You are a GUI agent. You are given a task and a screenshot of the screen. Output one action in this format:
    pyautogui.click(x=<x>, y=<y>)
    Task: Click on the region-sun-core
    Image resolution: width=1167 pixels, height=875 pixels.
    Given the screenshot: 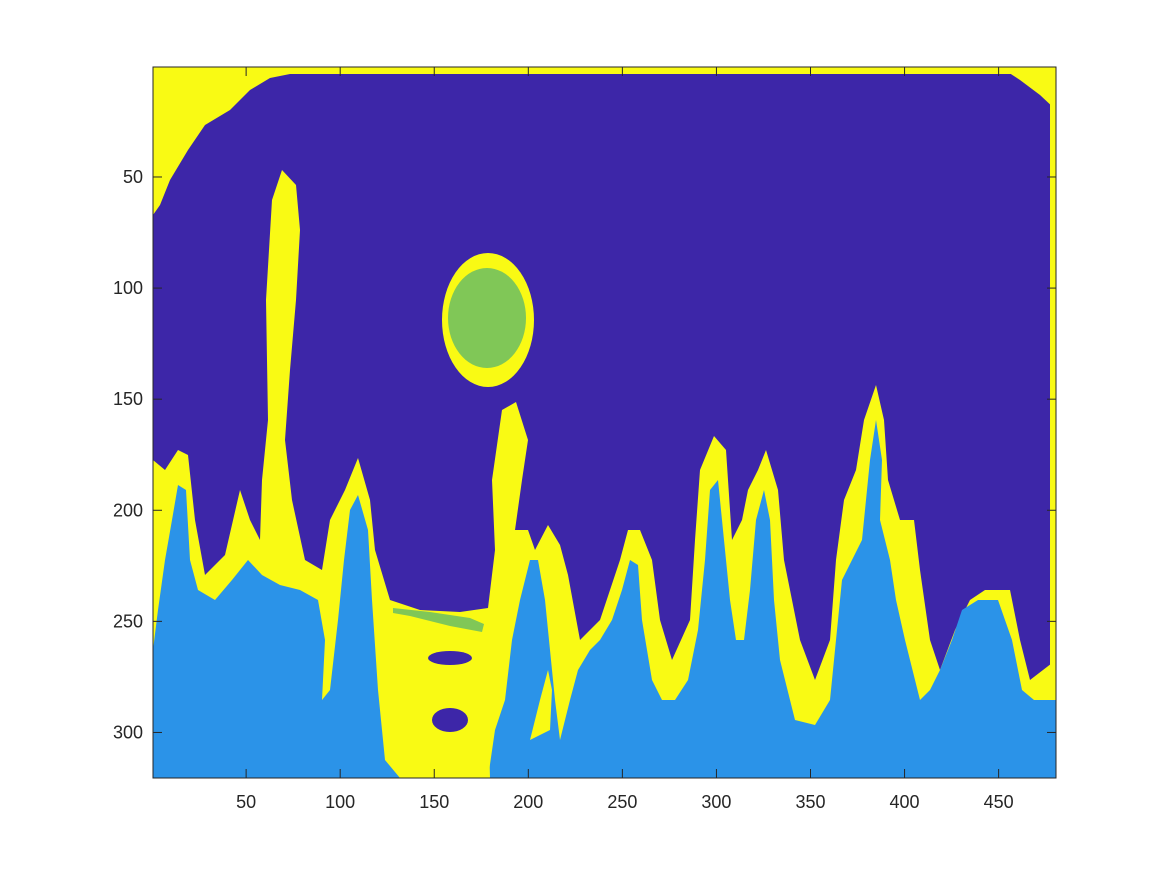 What is the action you would take?
    pyautogui.click(x=487, y=318)
    